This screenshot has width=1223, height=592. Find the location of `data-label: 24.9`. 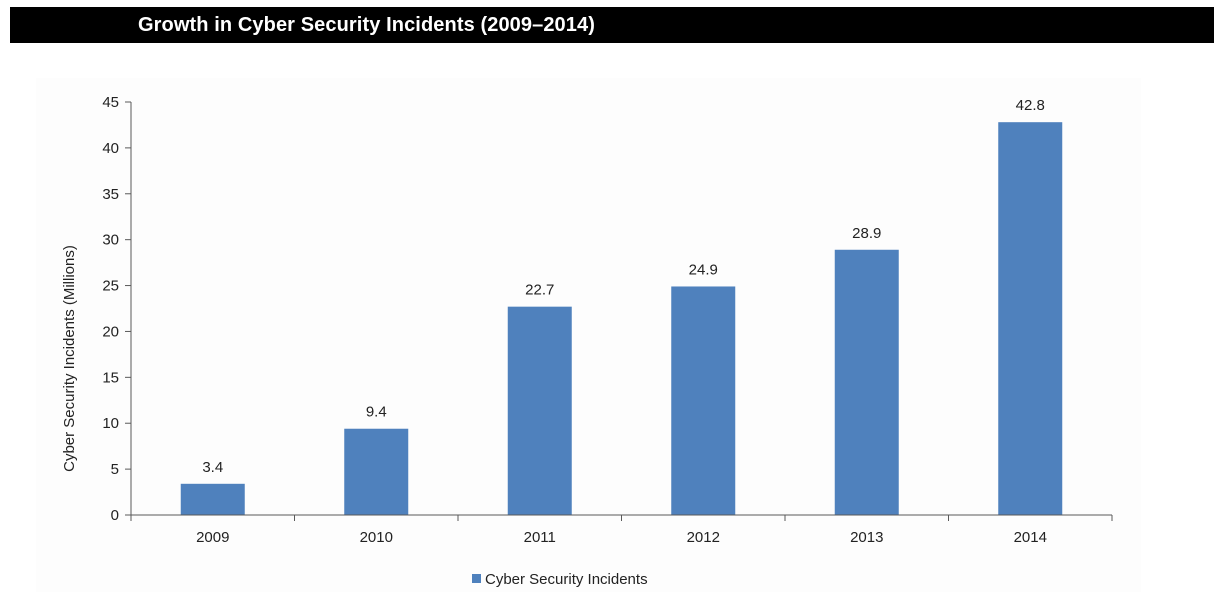

data-label: 24.9 is located at coordinates (703, 269).